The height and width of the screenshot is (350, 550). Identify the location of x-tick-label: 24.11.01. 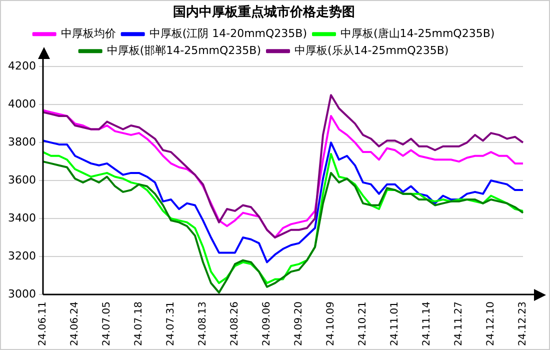
(395, 323).